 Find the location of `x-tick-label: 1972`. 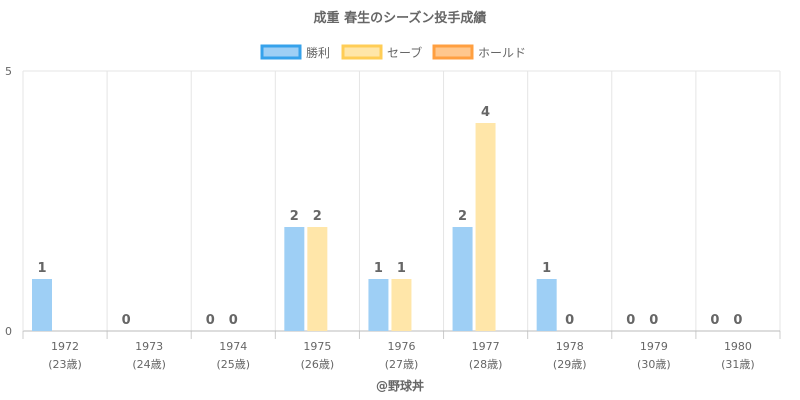

x-tick-label: 1972 is located at coordinates (65, 346).